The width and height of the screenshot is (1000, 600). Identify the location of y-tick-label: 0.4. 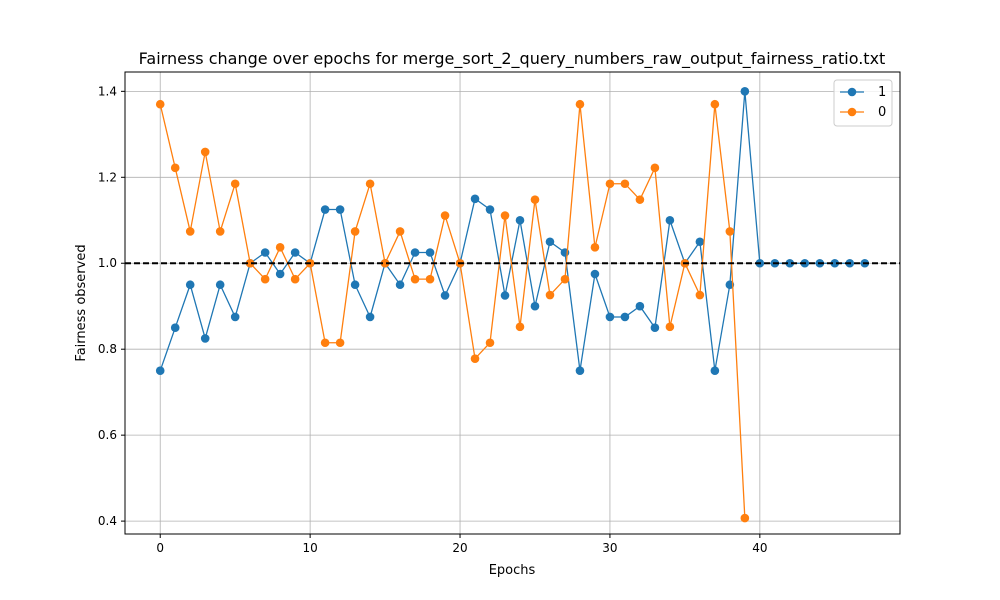
(107, 521).